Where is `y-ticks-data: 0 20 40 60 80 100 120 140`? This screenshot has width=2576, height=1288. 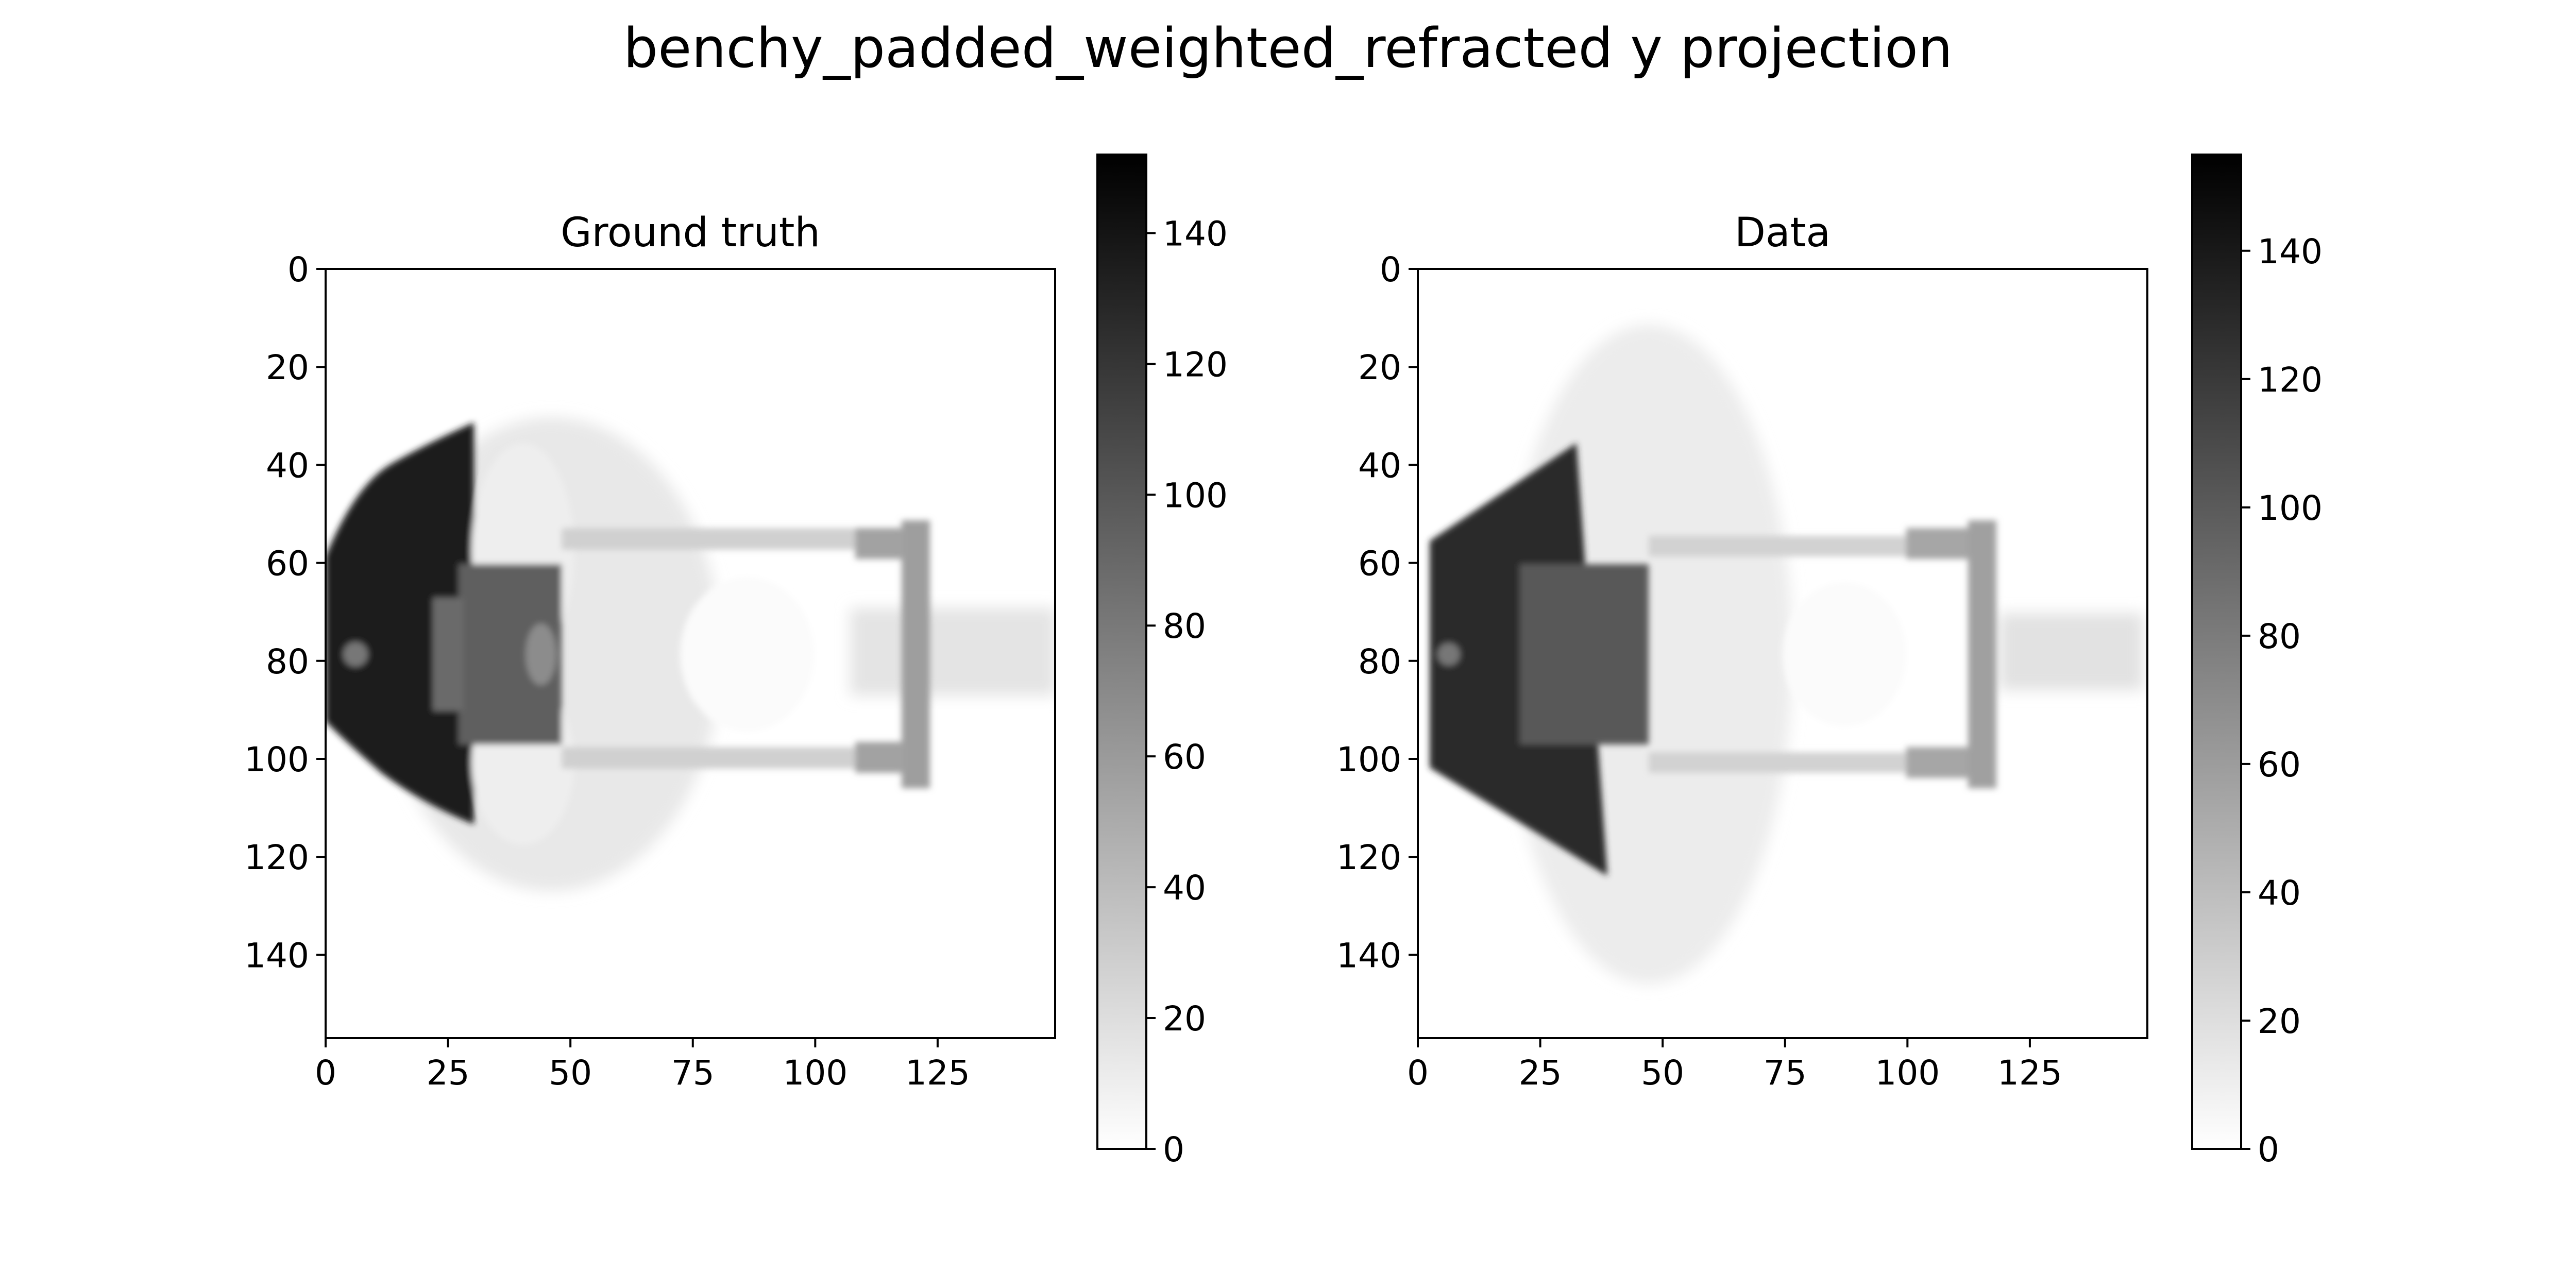 y-ticks-data: 0 20 40 60 80 100 120 140 is located at coordinates (1377, 612).